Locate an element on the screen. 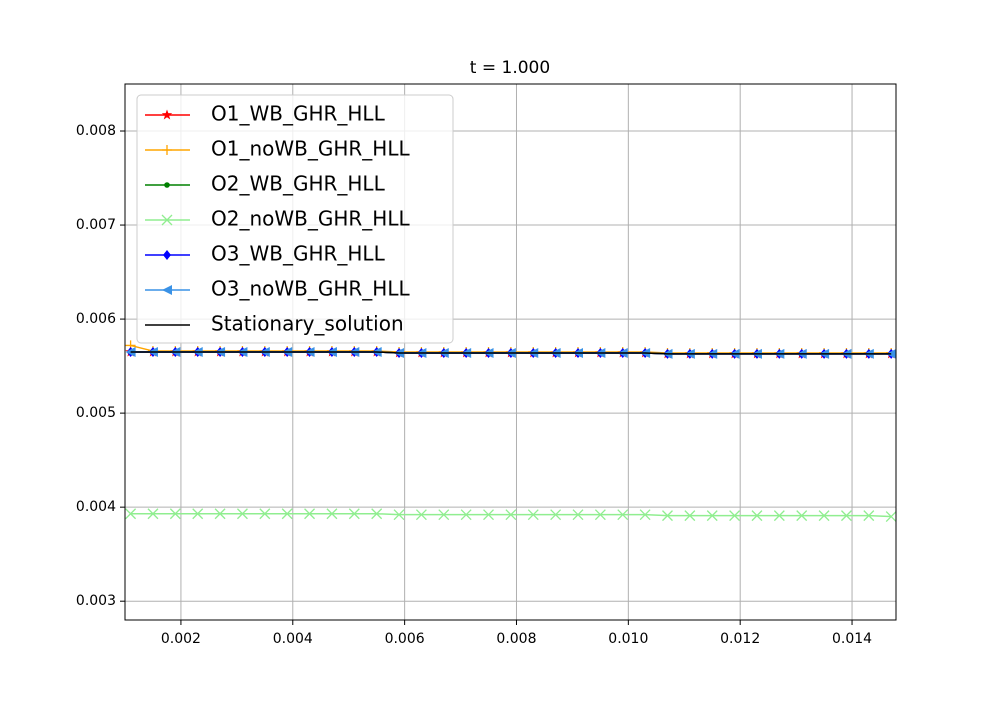  y-tick-label: 0.006 is located at coordinates (96, 319).